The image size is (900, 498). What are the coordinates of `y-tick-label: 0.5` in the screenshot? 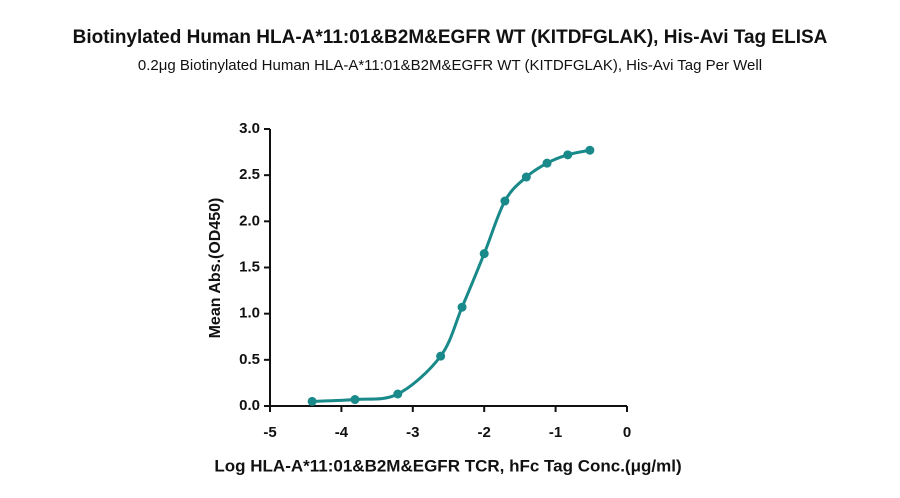 It's located at (249, 359).